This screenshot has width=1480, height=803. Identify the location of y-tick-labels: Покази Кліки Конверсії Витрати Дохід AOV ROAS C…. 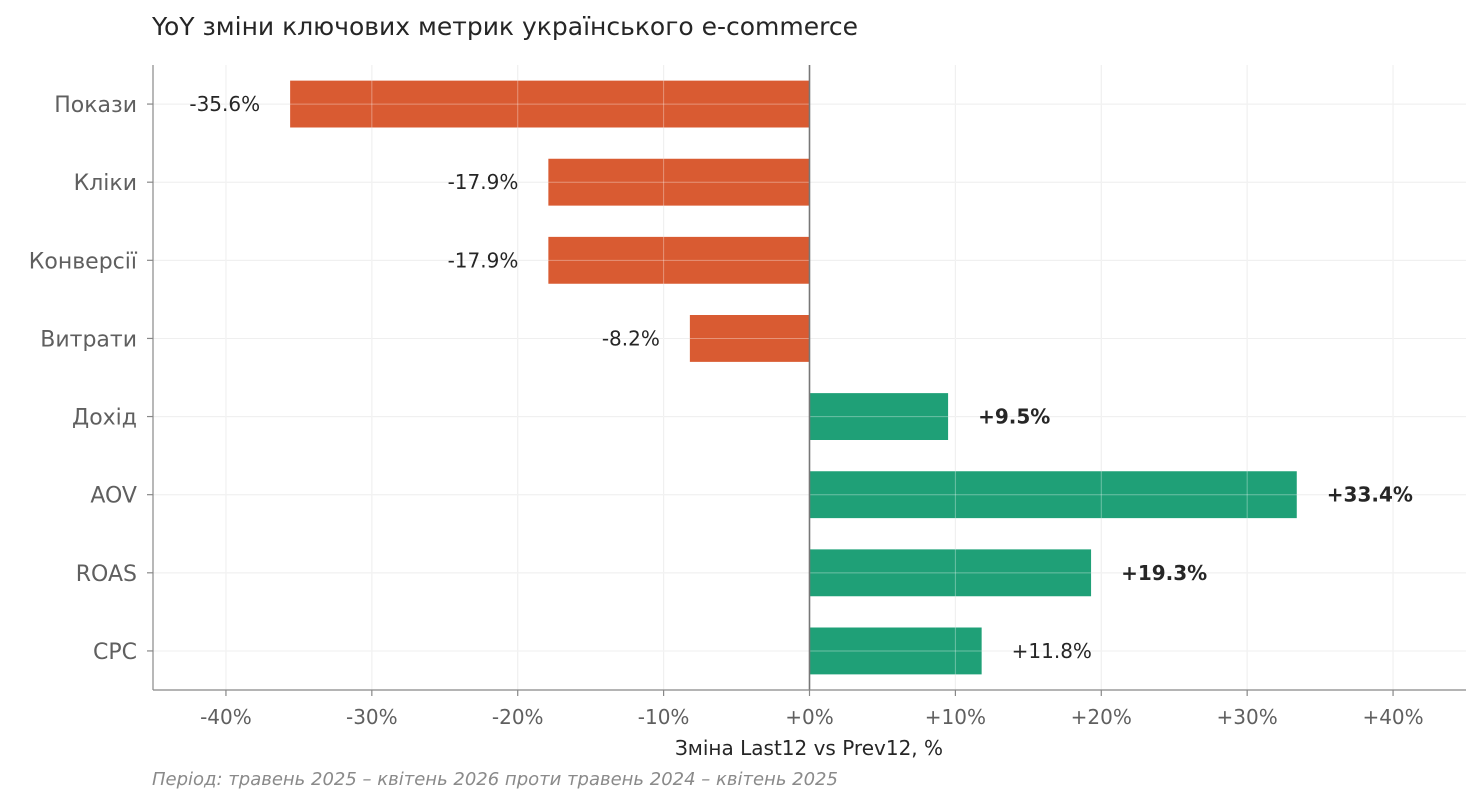
(83, 379).